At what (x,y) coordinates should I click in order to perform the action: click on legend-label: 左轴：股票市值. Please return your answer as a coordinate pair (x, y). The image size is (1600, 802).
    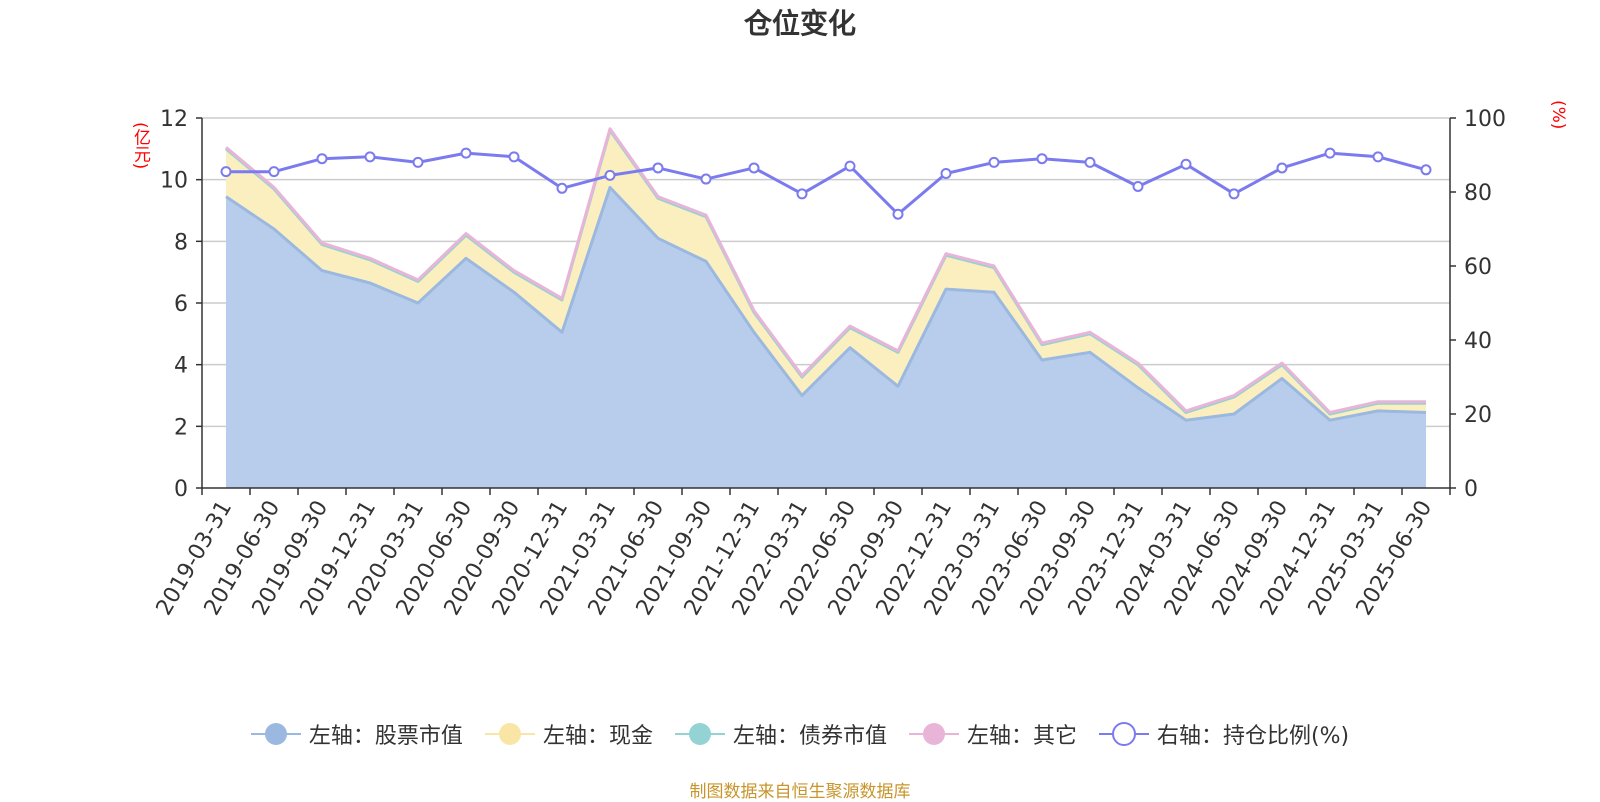
    Looking at the image, I should click on (385, 736).